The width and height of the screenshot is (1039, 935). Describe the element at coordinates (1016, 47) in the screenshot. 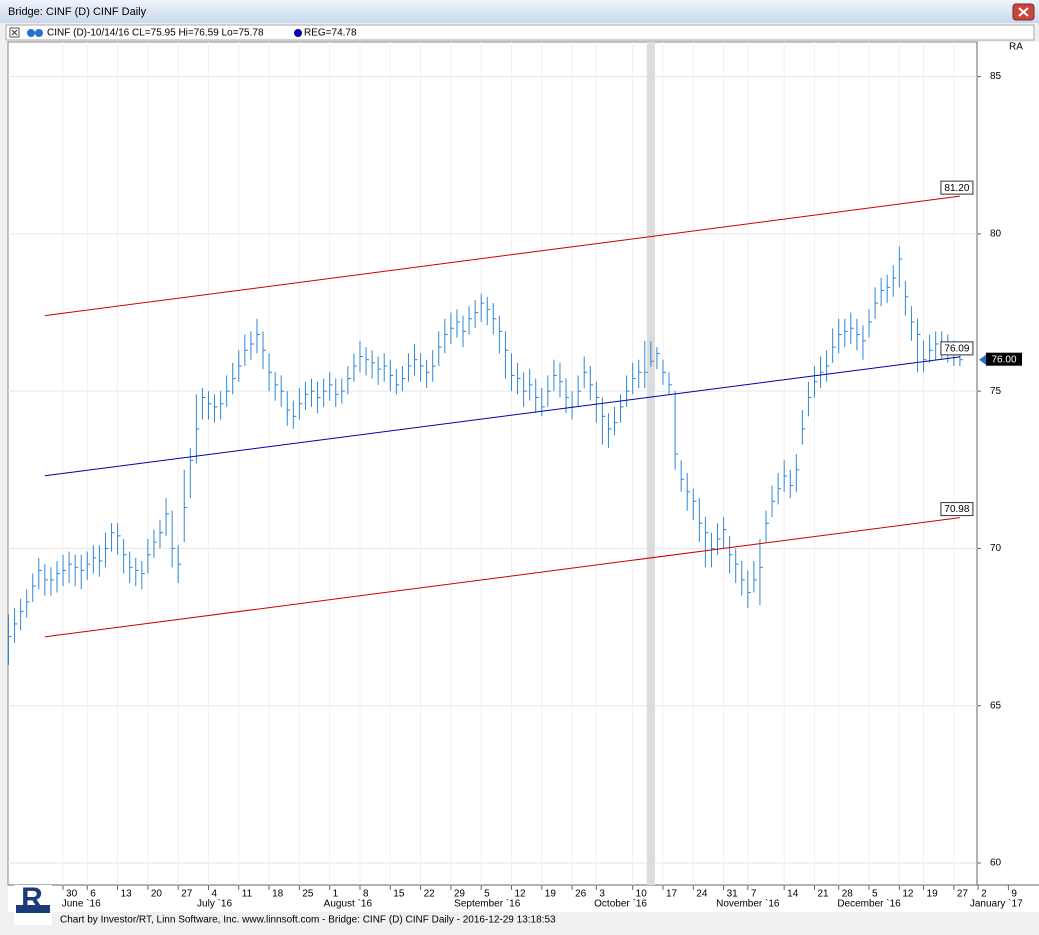

I see `axis-corner-label: RA` at that location.